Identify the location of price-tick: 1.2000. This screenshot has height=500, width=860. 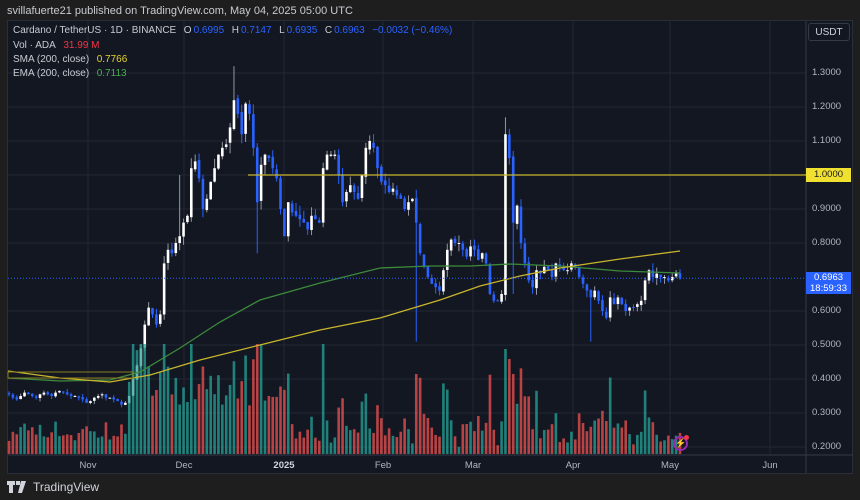
(827, 106).